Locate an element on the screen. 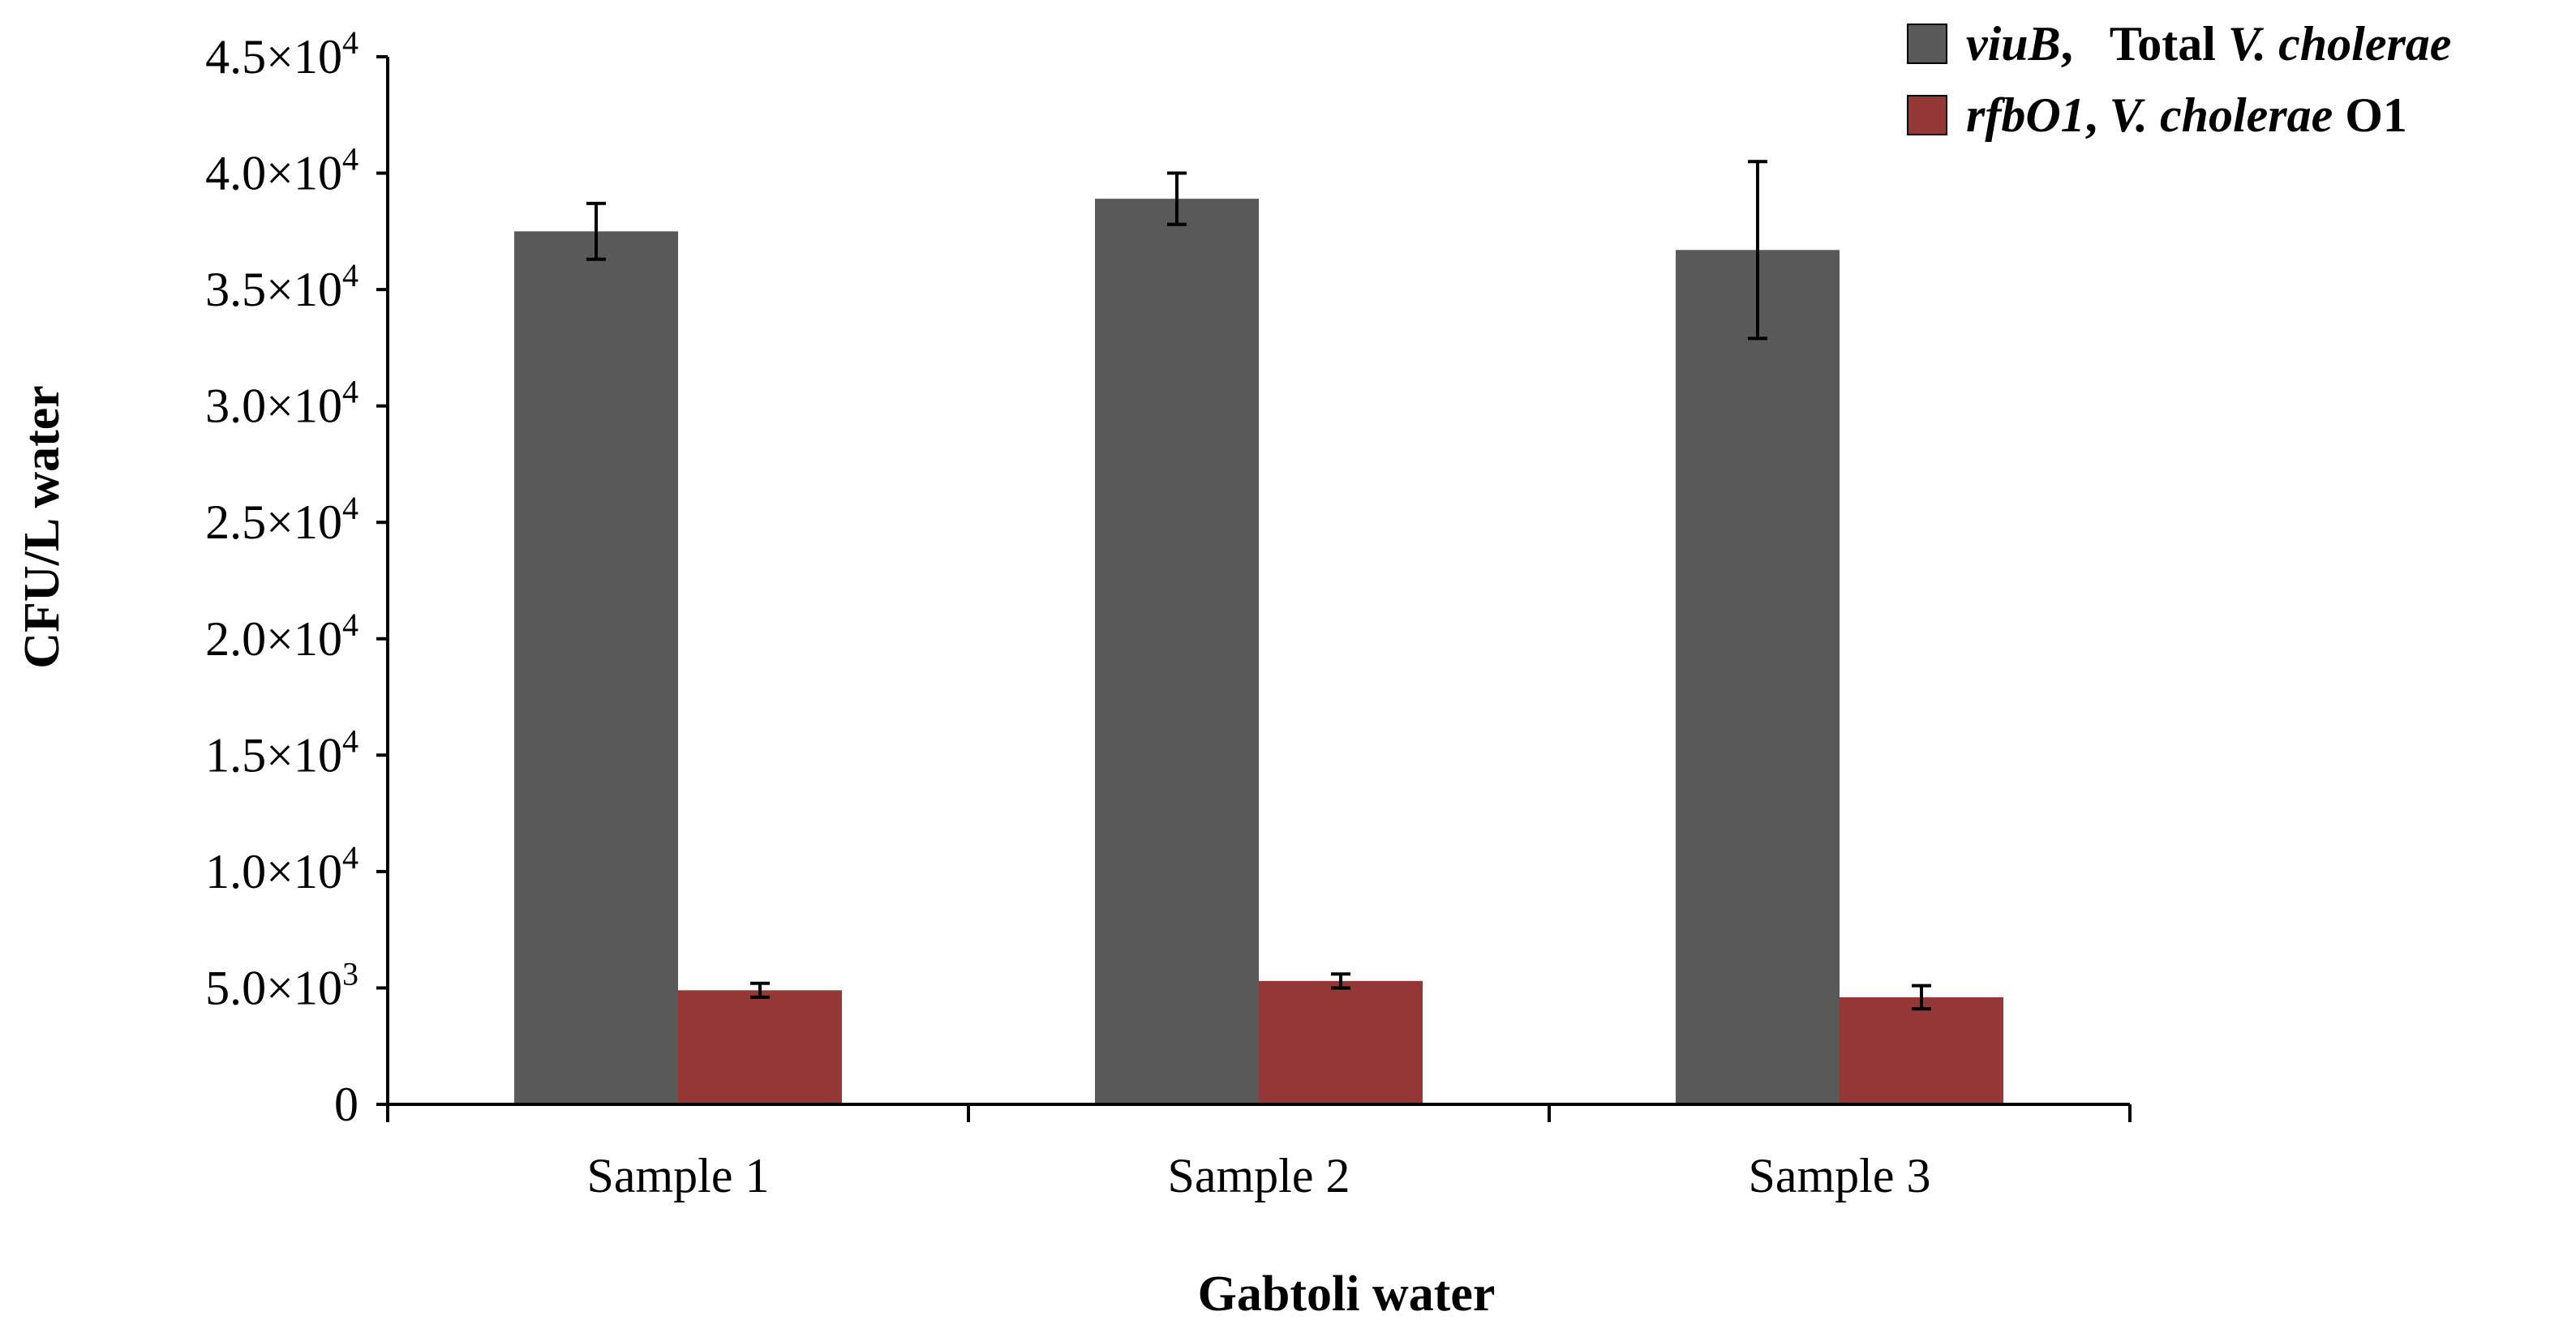 The image size is (2576, 1333). y-tick-label: 3.0×10⁴ is located at coordinates (281, 403).